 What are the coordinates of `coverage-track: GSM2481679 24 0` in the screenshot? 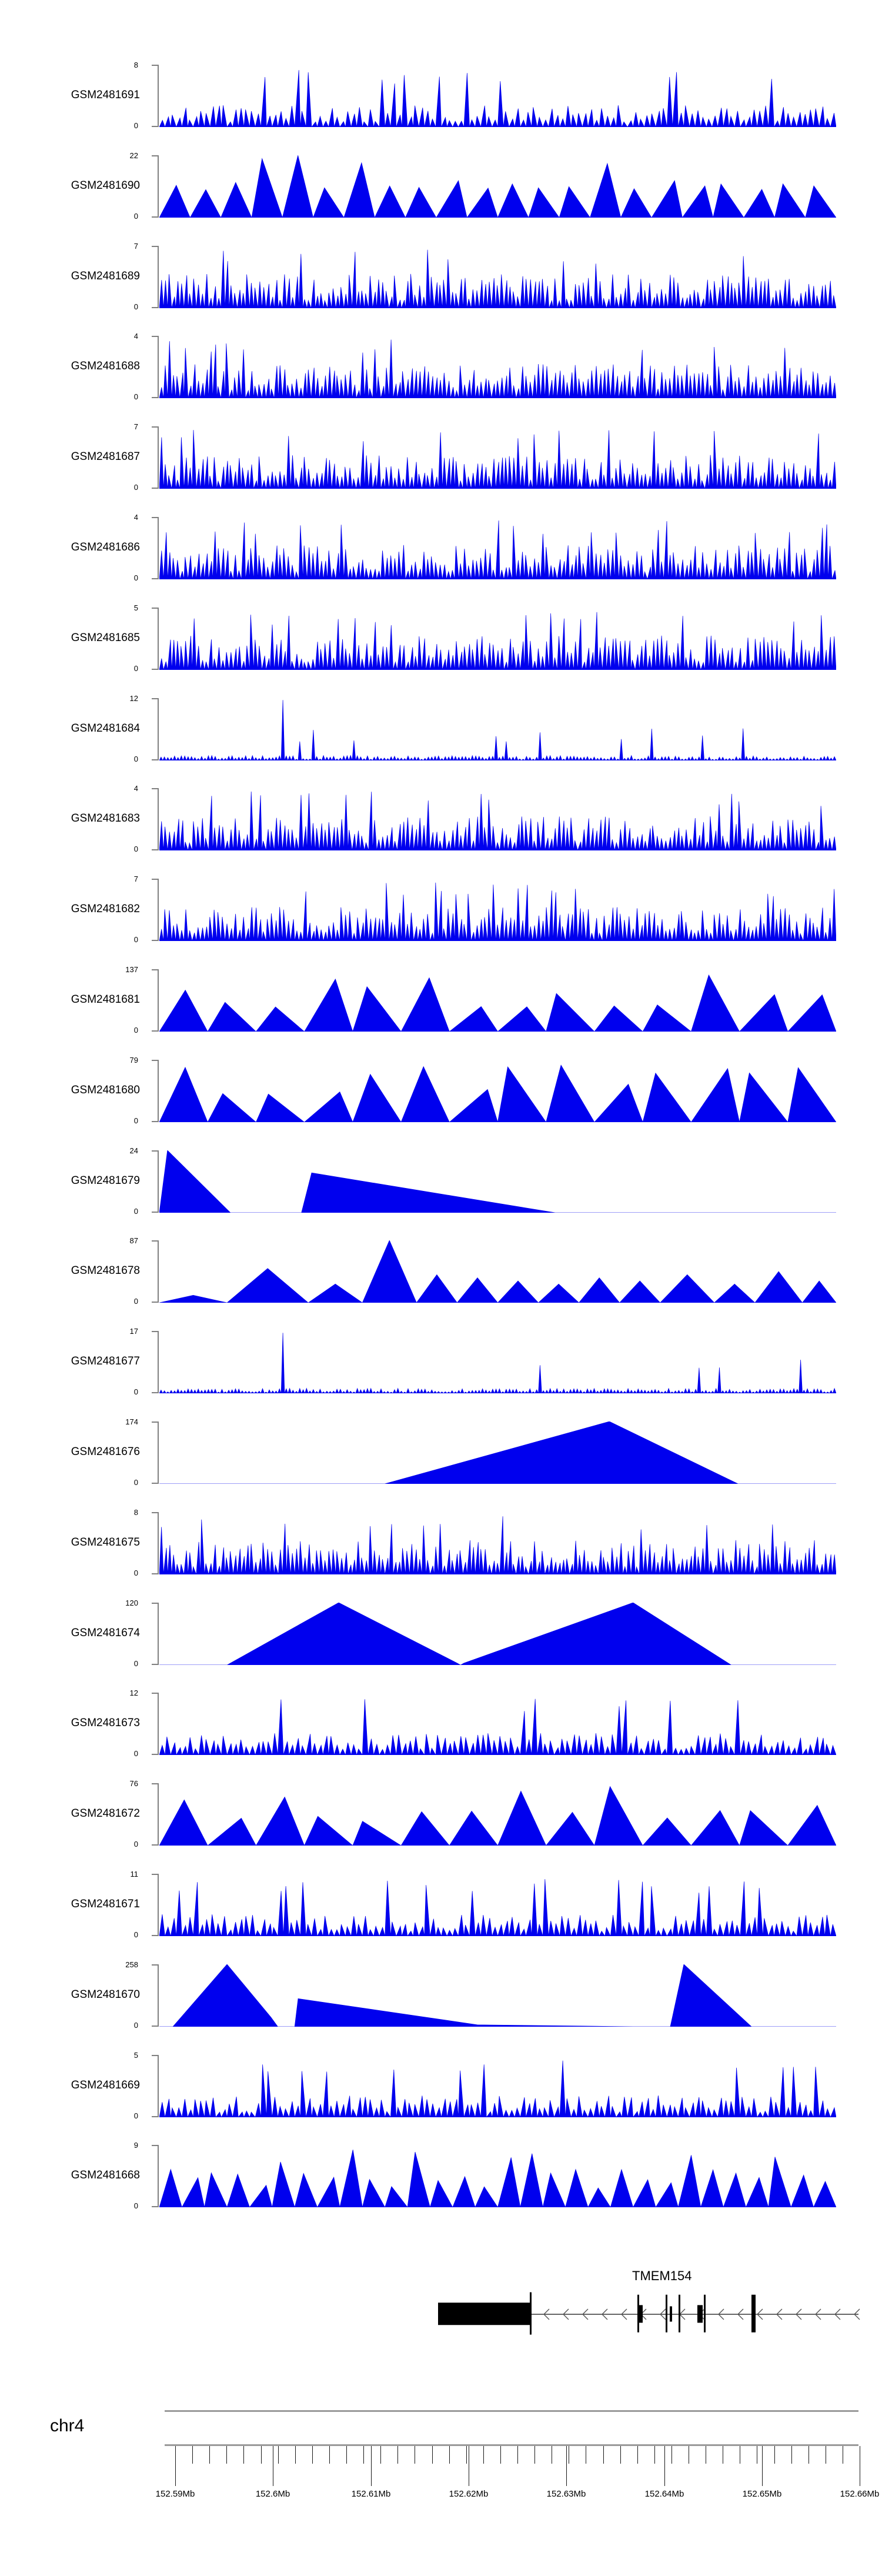 It's located at (441, 1181).